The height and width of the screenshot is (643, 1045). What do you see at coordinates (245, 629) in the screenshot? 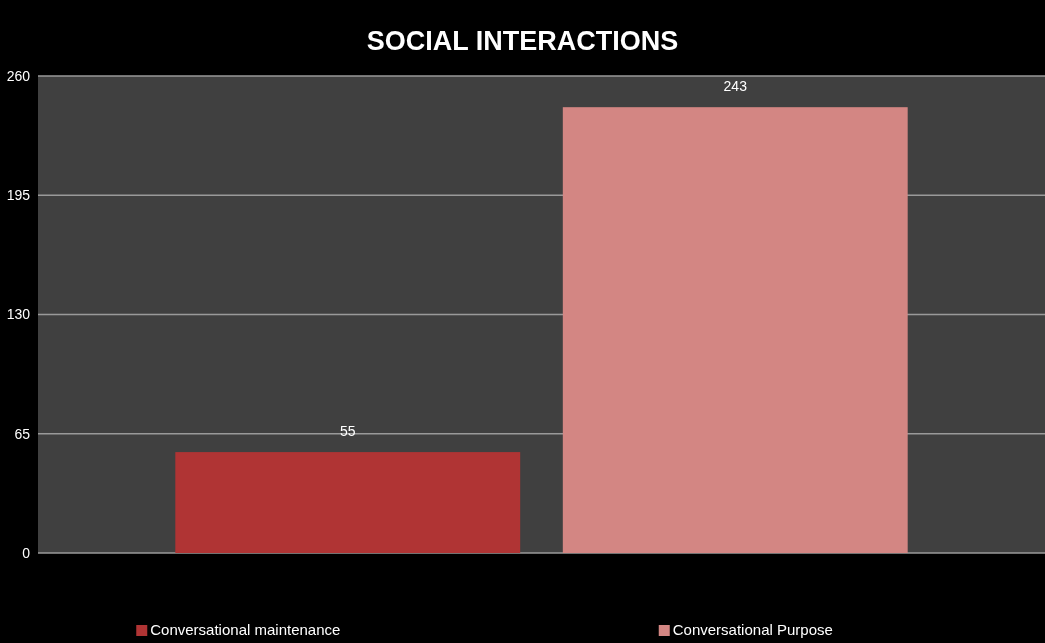
I see `legend-label: Conversational maintenance` at bounding box center [245, 629].